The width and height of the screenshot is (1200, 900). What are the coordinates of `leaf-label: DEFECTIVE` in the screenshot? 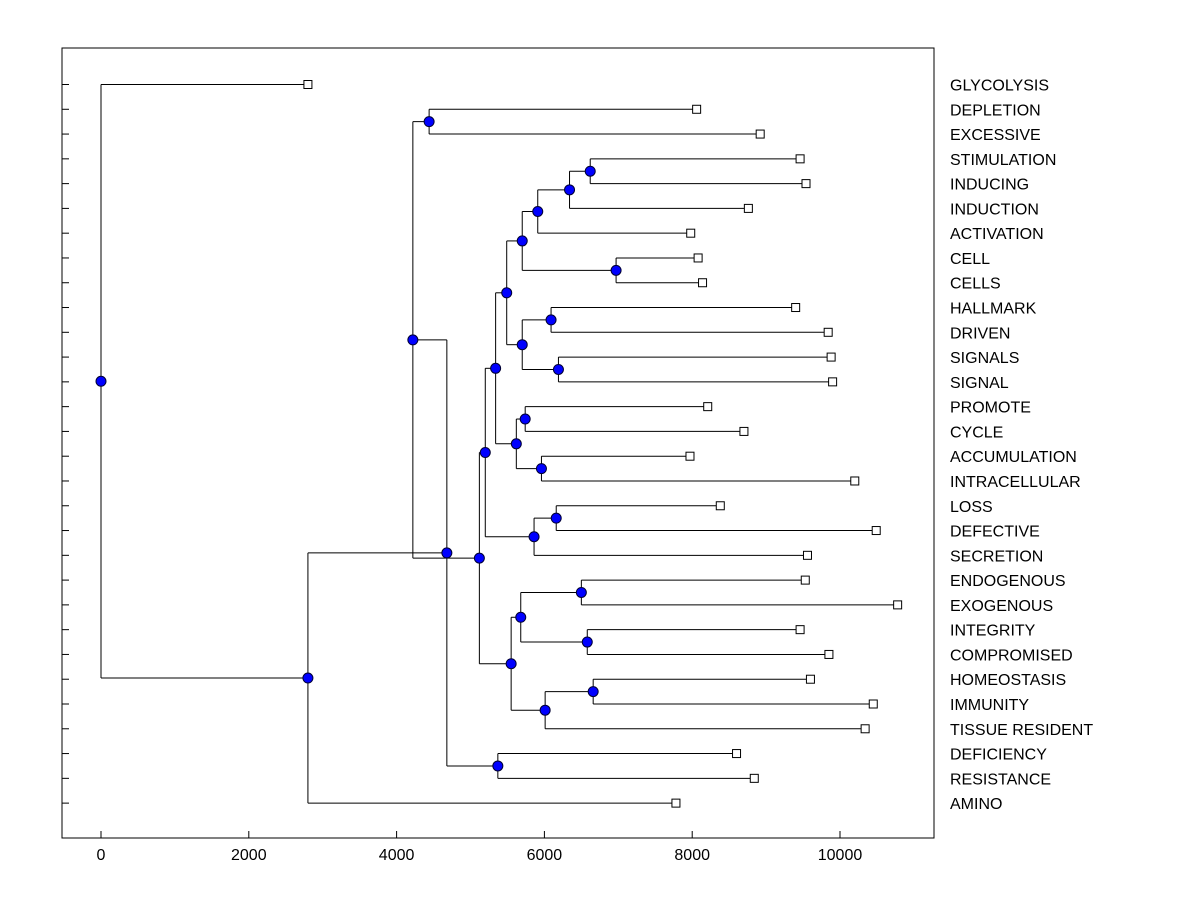 It's located at (995, 532).